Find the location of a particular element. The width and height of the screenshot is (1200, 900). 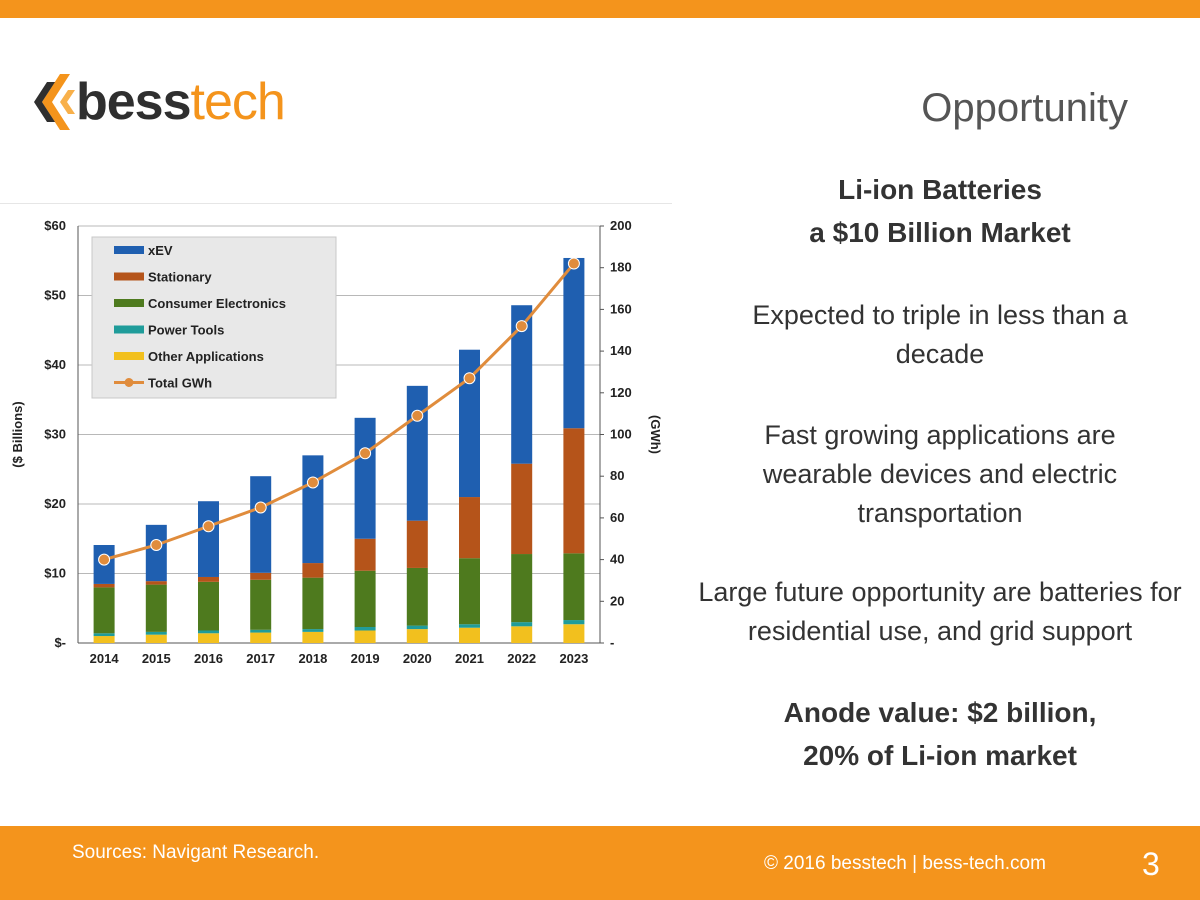

slide-title: Opportunity is located at coordinates (1024, 108).